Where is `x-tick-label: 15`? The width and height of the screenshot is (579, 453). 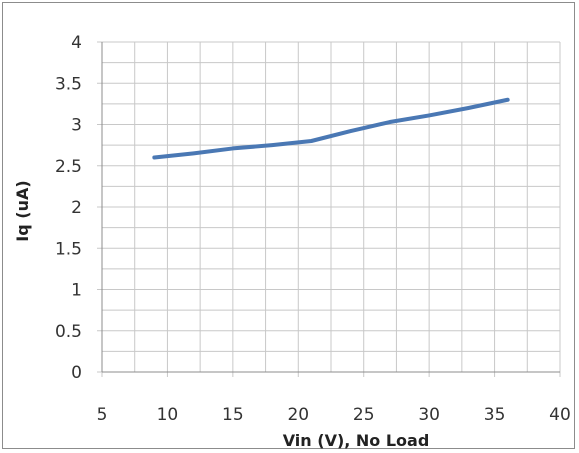 x-tick-label: 15 is located at coordinates (233, 415).